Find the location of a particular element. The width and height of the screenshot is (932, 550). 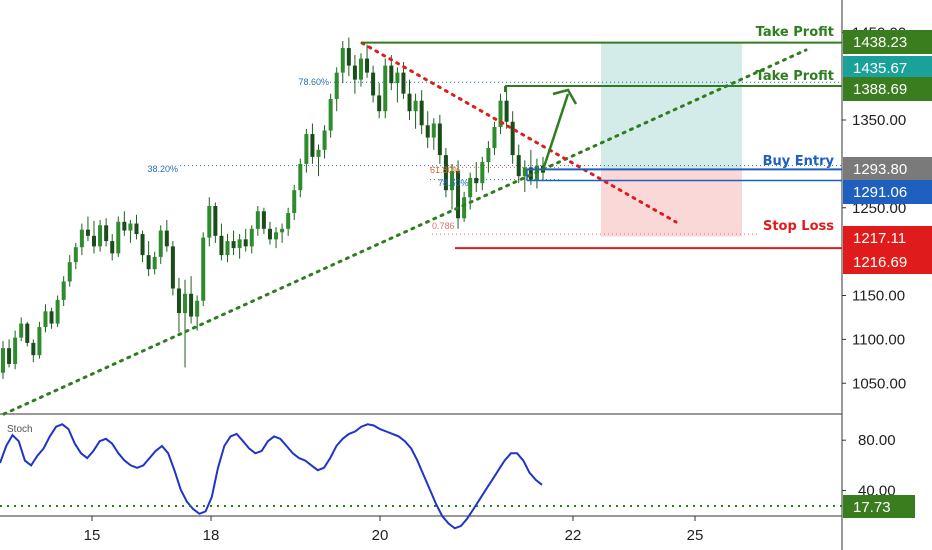

level-label: Stop Loss is located at coordinates (798, 226).